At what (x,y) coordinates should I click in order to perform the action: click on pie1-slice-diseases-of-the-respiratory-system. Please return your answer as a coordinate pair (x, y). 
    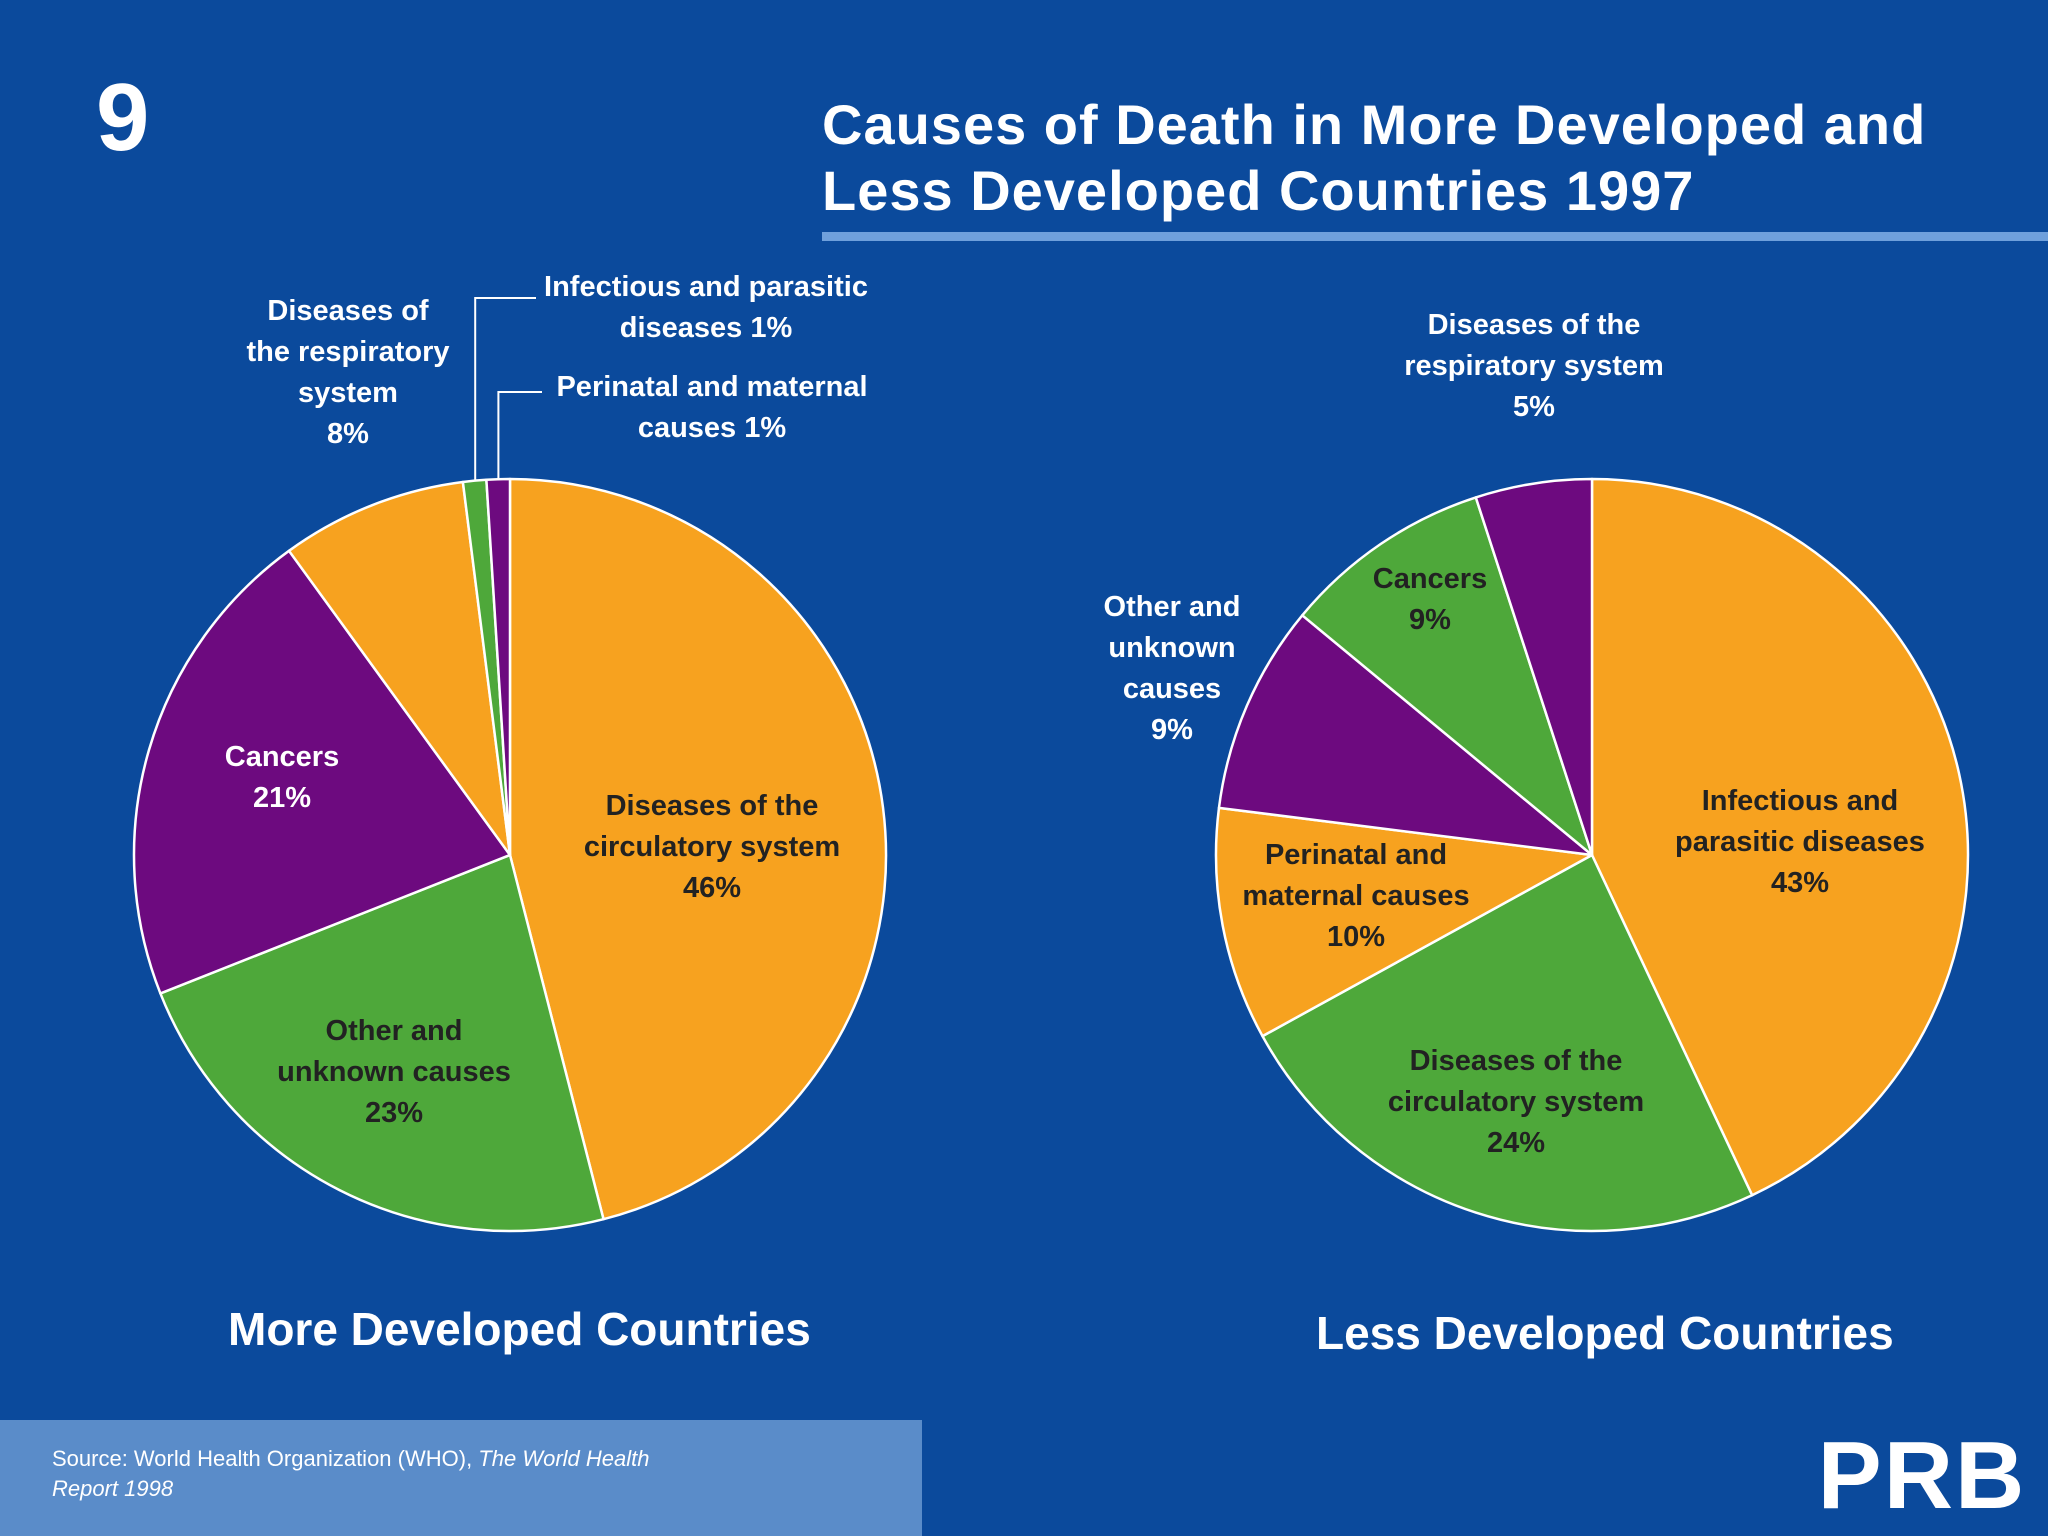
    Looking at the image, I should click on (1534, 667).